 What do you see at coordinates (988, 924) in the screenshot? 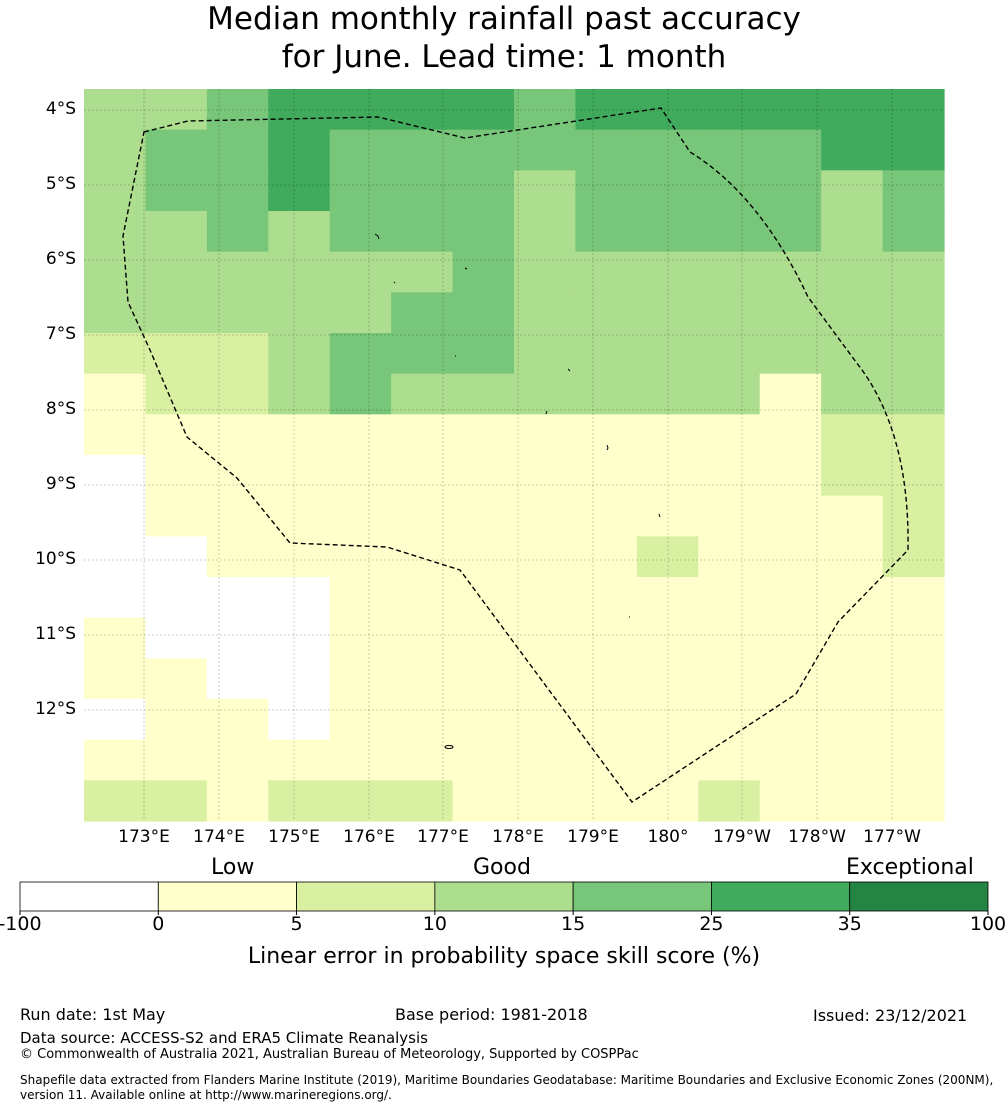
I see `colorbar-tick-label: 100` at bounding box center [988, 924].